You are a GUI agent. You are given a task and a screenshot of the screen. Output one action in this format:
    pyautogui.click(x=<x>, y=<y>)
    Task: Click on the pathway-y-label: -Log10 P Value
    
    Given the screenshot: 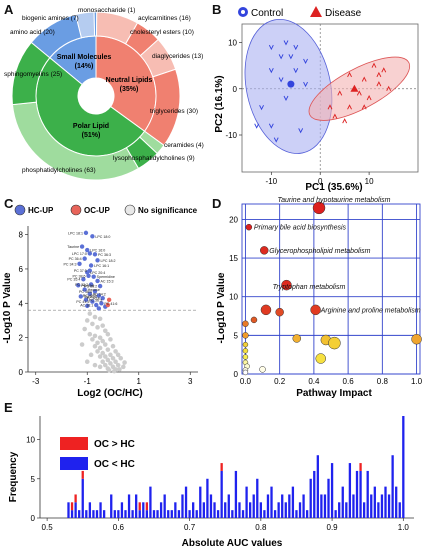 What is the action you would take?
    pyautogui.click(x=221, y=307)
    